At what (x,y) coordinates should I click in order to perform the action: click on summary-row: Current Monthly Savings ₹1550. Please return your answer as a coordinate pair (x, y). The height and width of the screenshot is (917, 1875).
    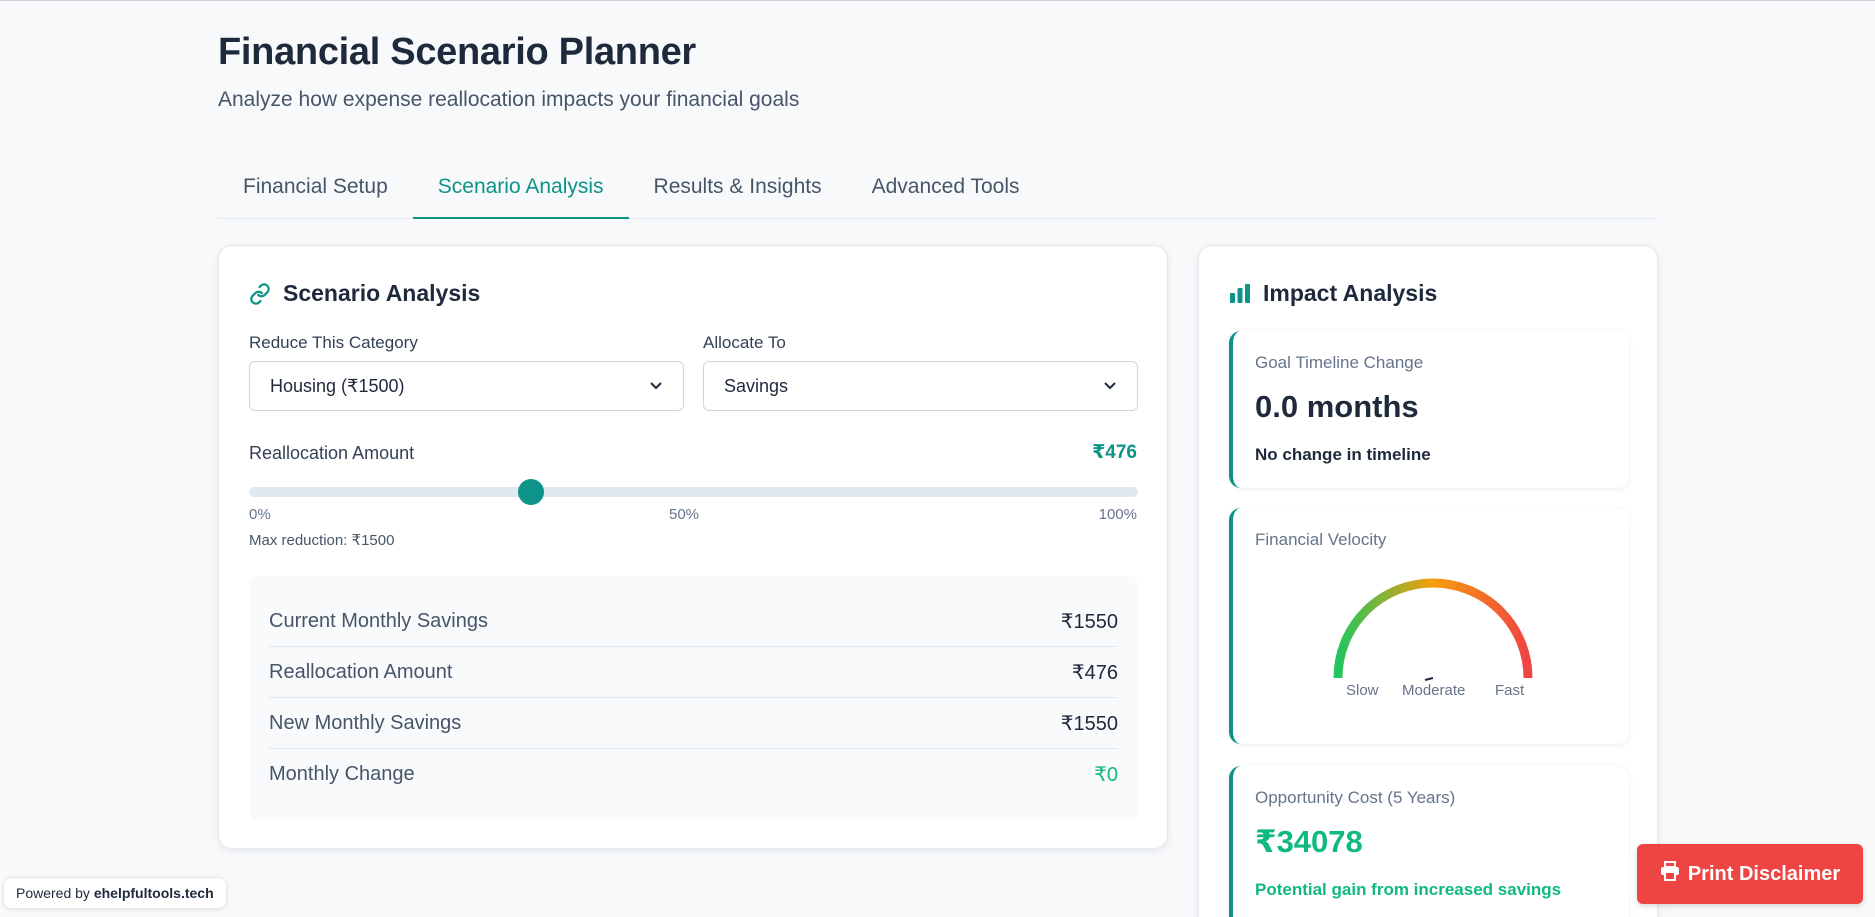
    Looking at the image, I should click on (693, 621).